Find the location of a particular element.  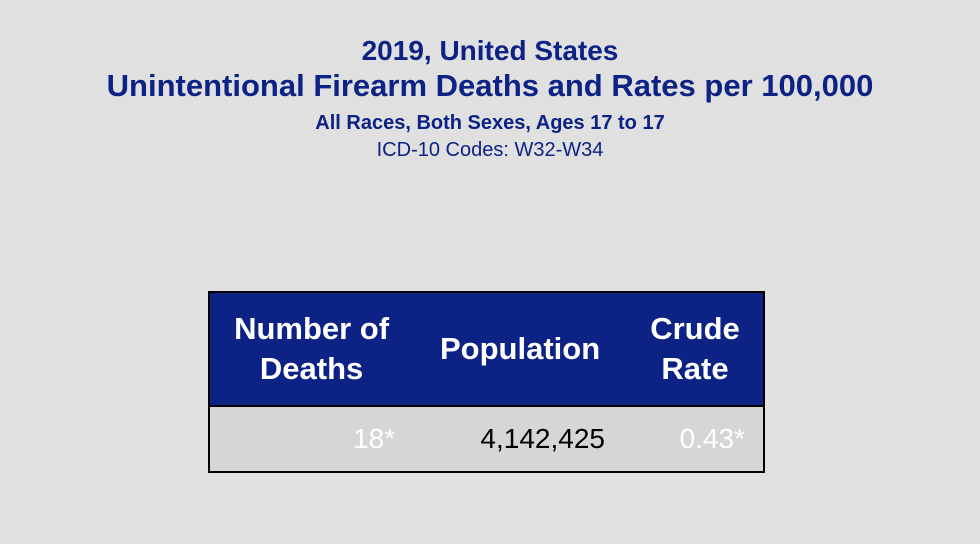

cell-rate-value: 0.43* is located at coordinates (695, 439).